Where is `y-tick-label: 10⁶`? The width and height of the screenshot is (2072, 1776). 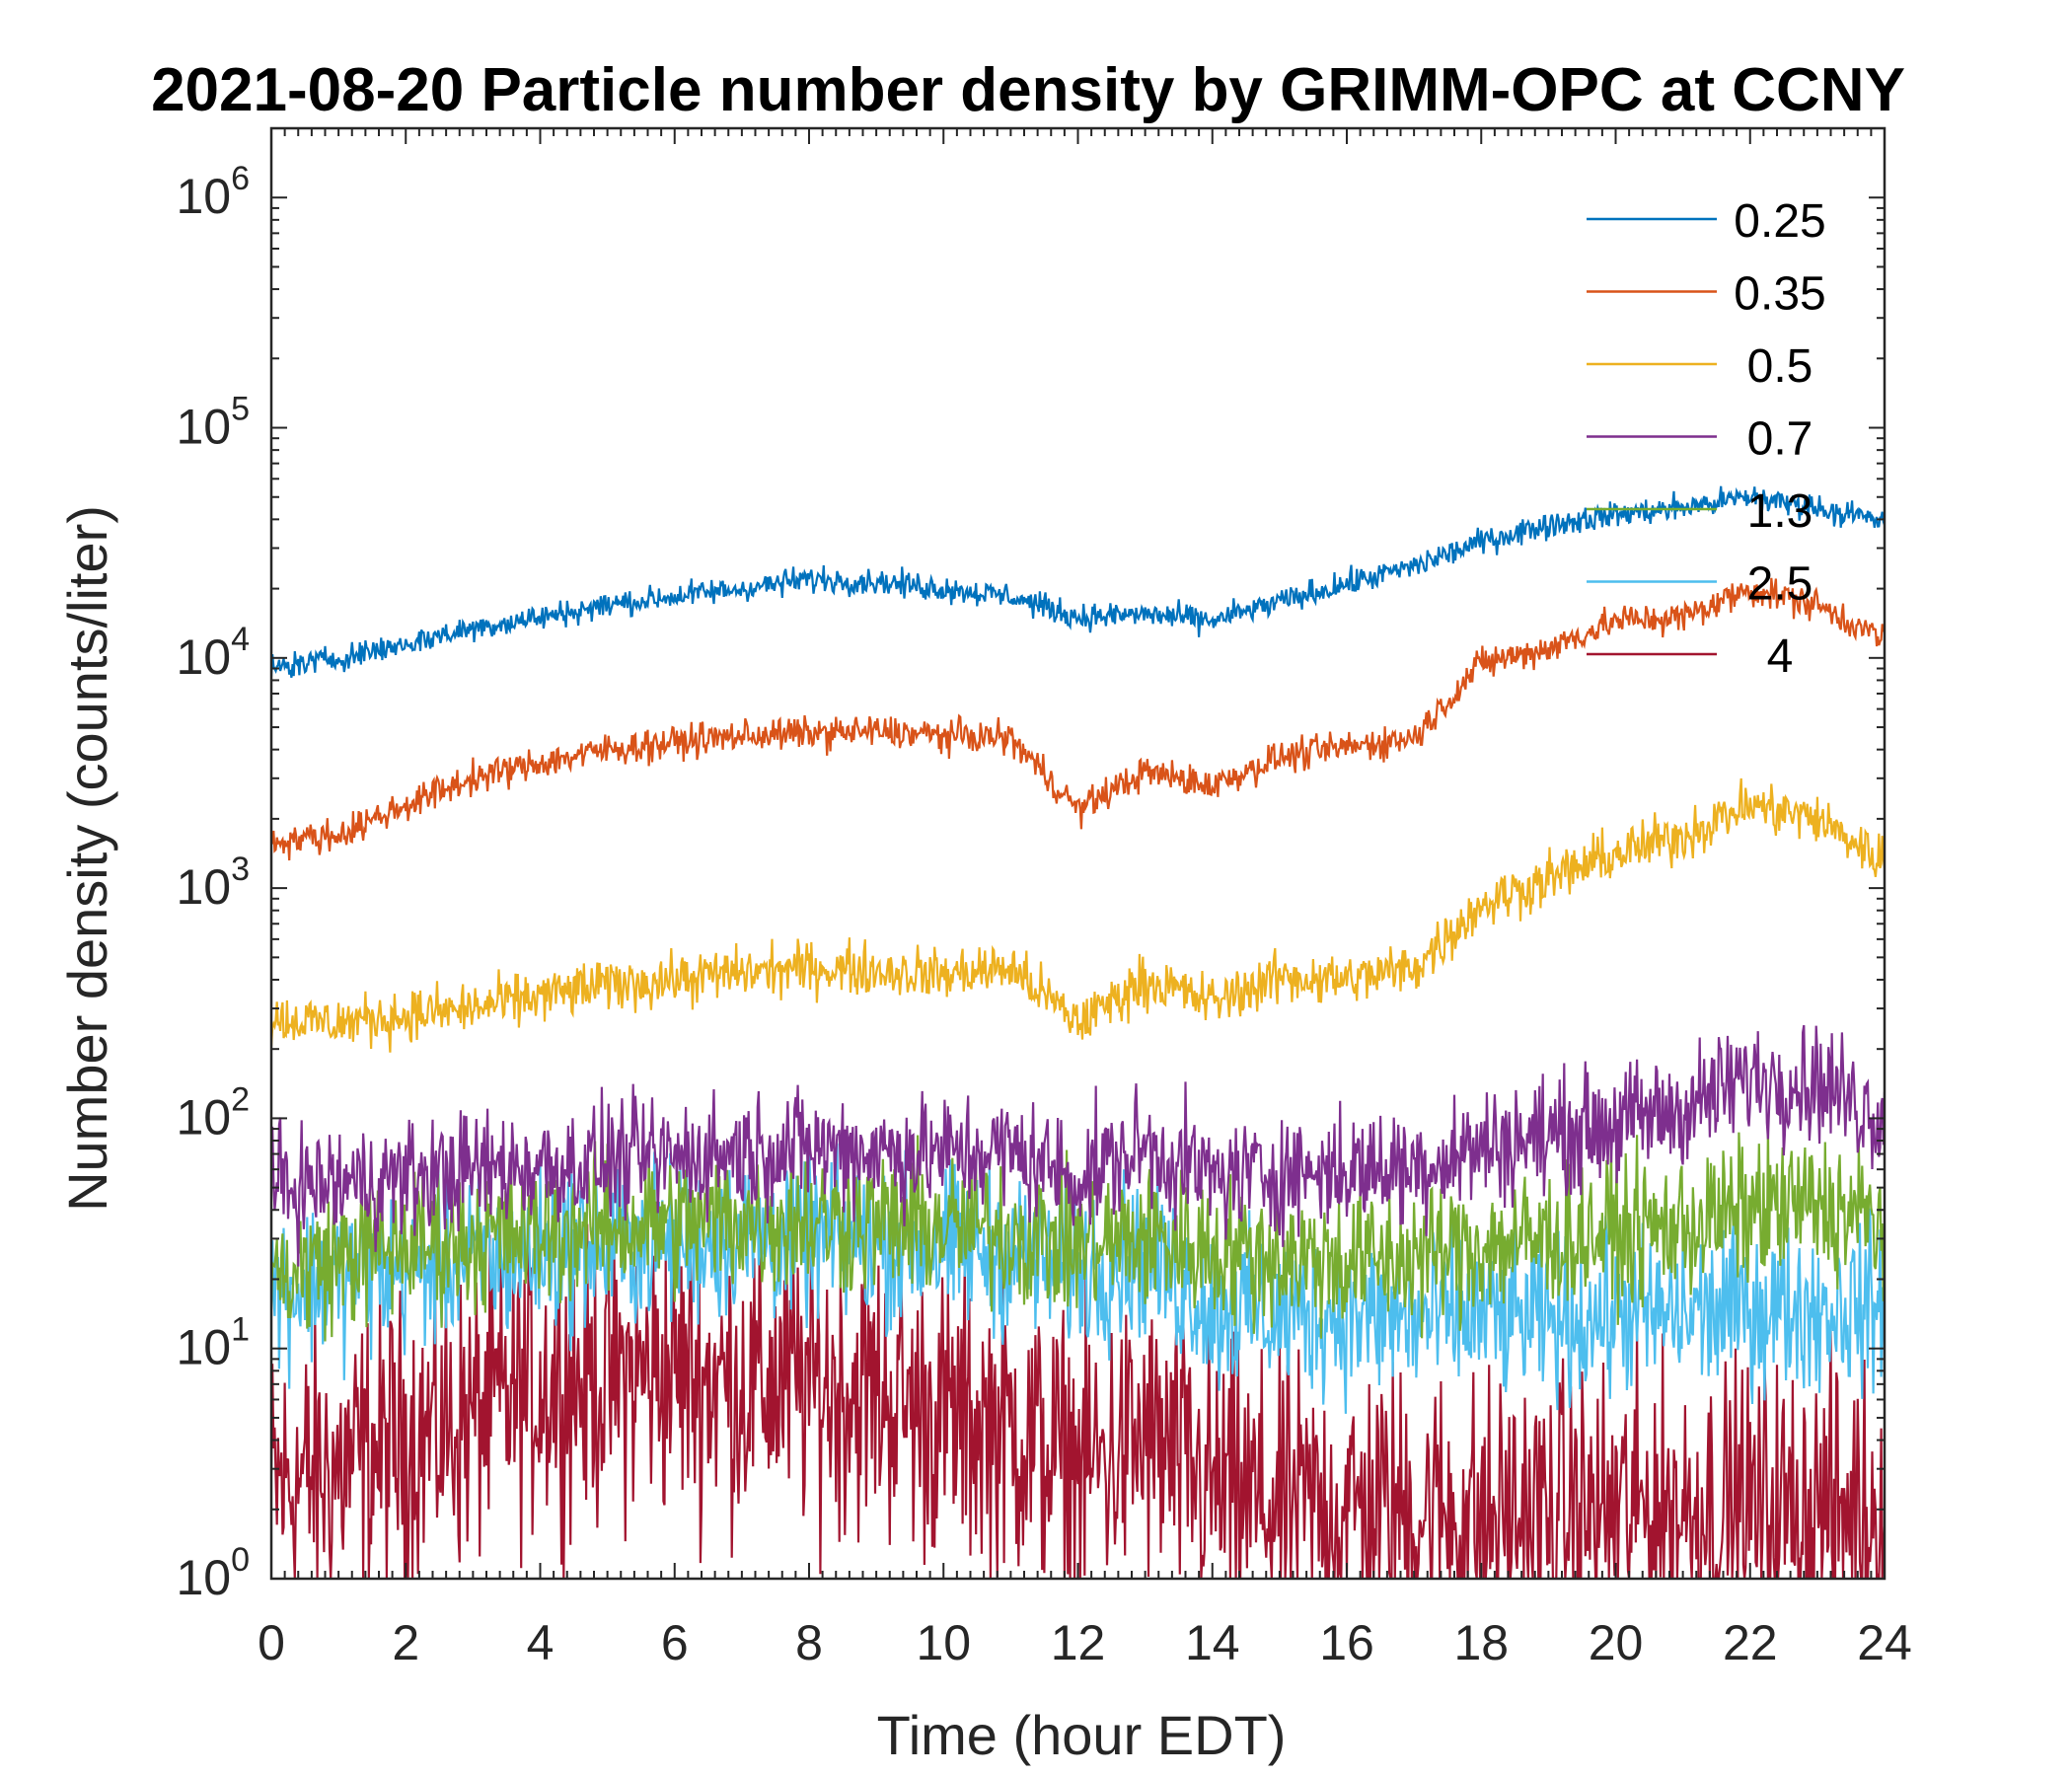 y-tick-label: 10⁶ is located at coordinates (213, 192).